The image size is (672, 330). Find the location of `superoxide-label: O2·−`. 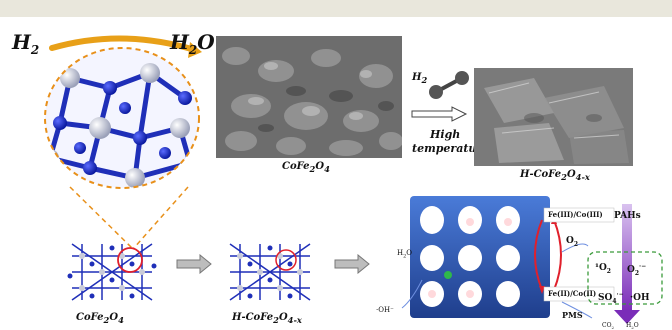

superoxide-label: O2·− is located at coordinates (637, 270).